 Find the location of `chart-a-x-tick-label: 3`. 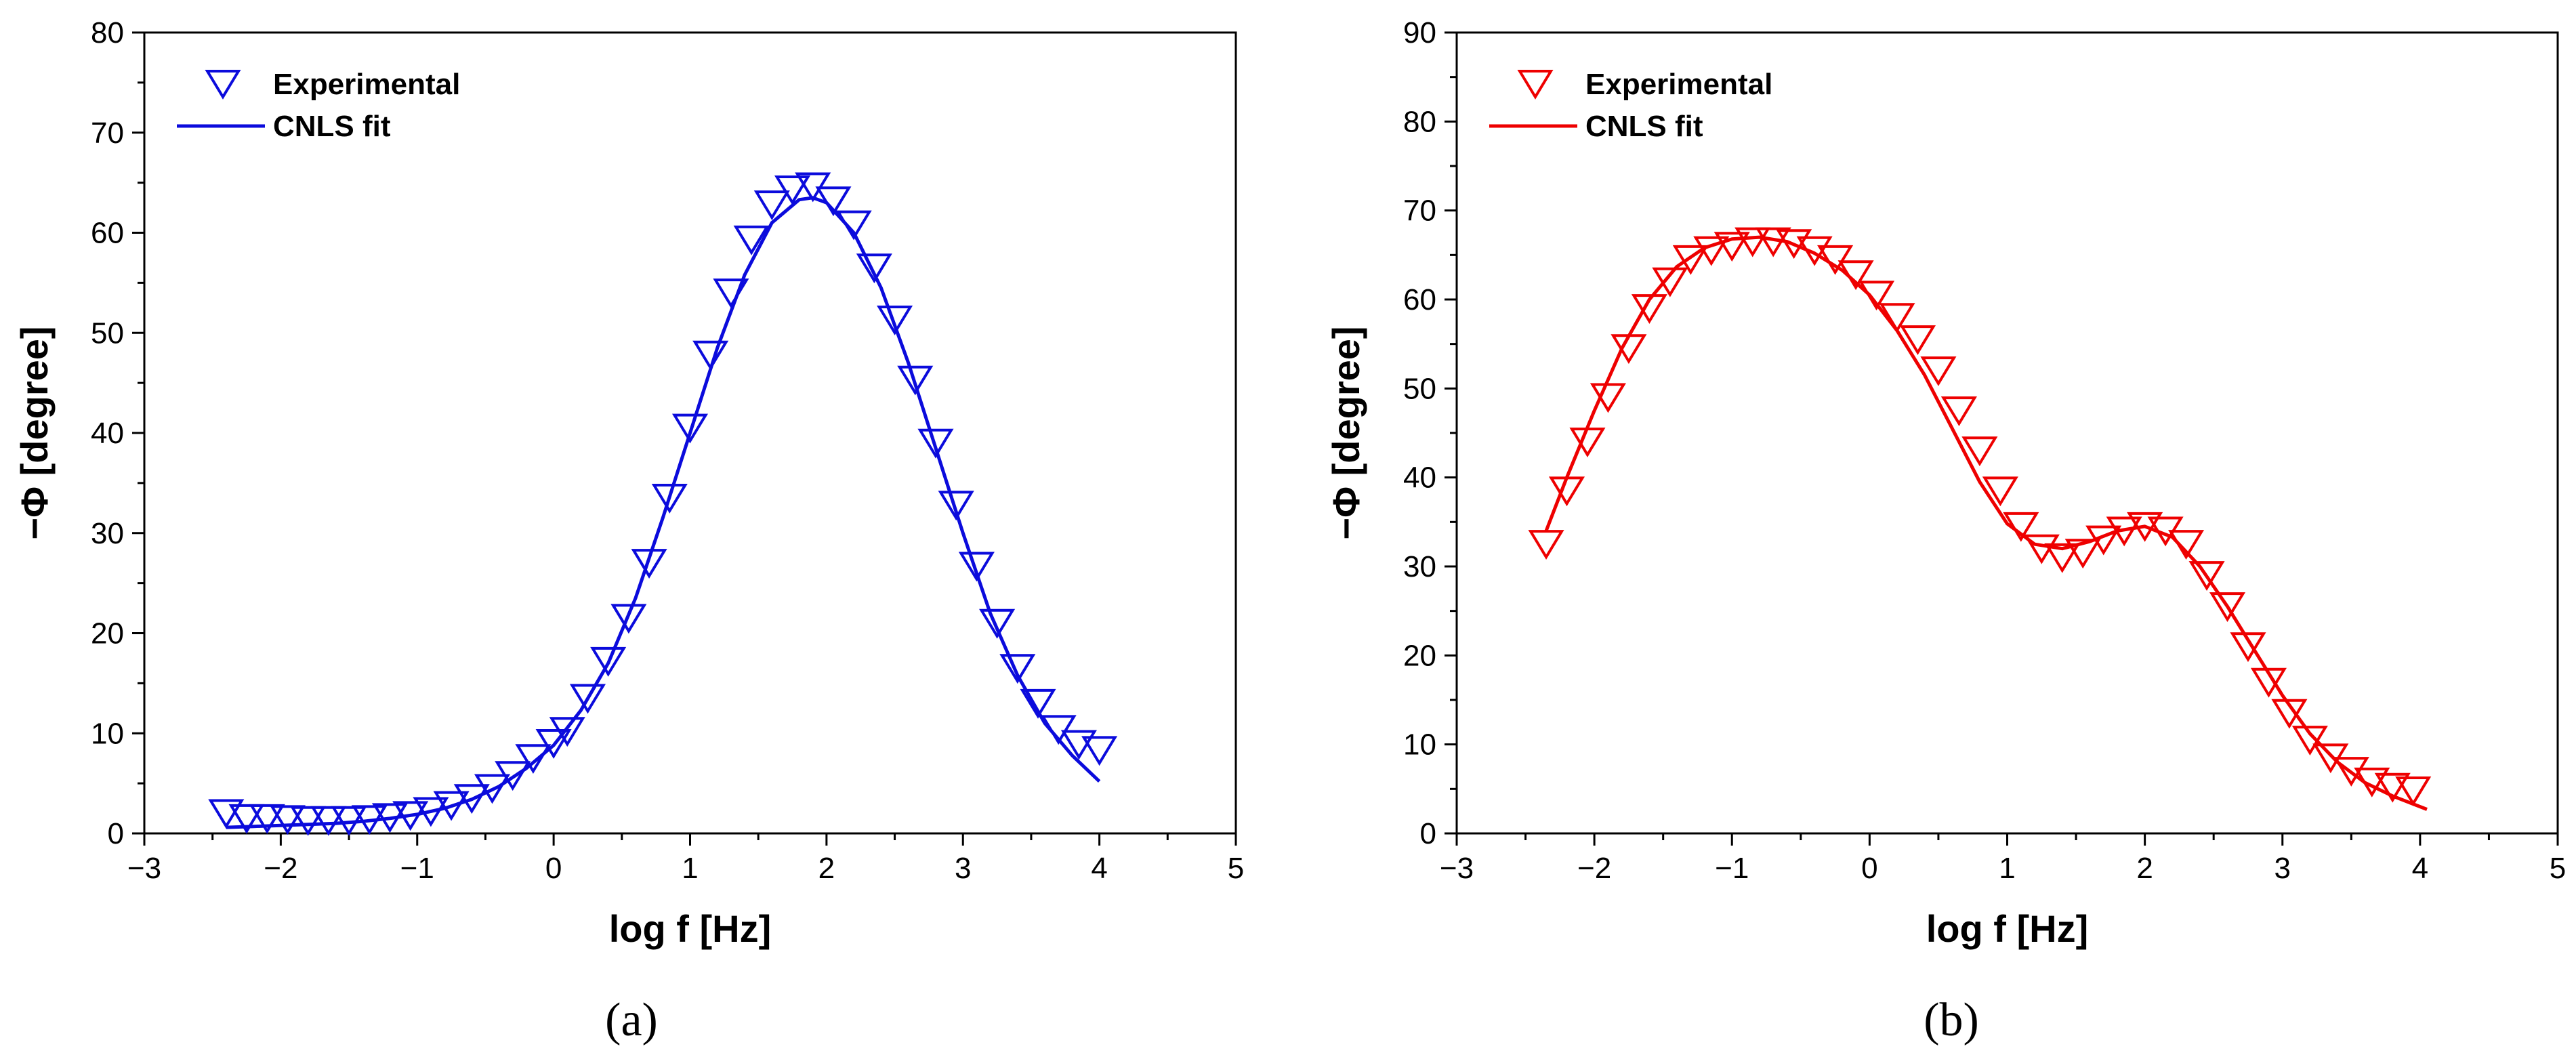

chart-a-x-tick-label: 3 is located at coordinates (963, 869).